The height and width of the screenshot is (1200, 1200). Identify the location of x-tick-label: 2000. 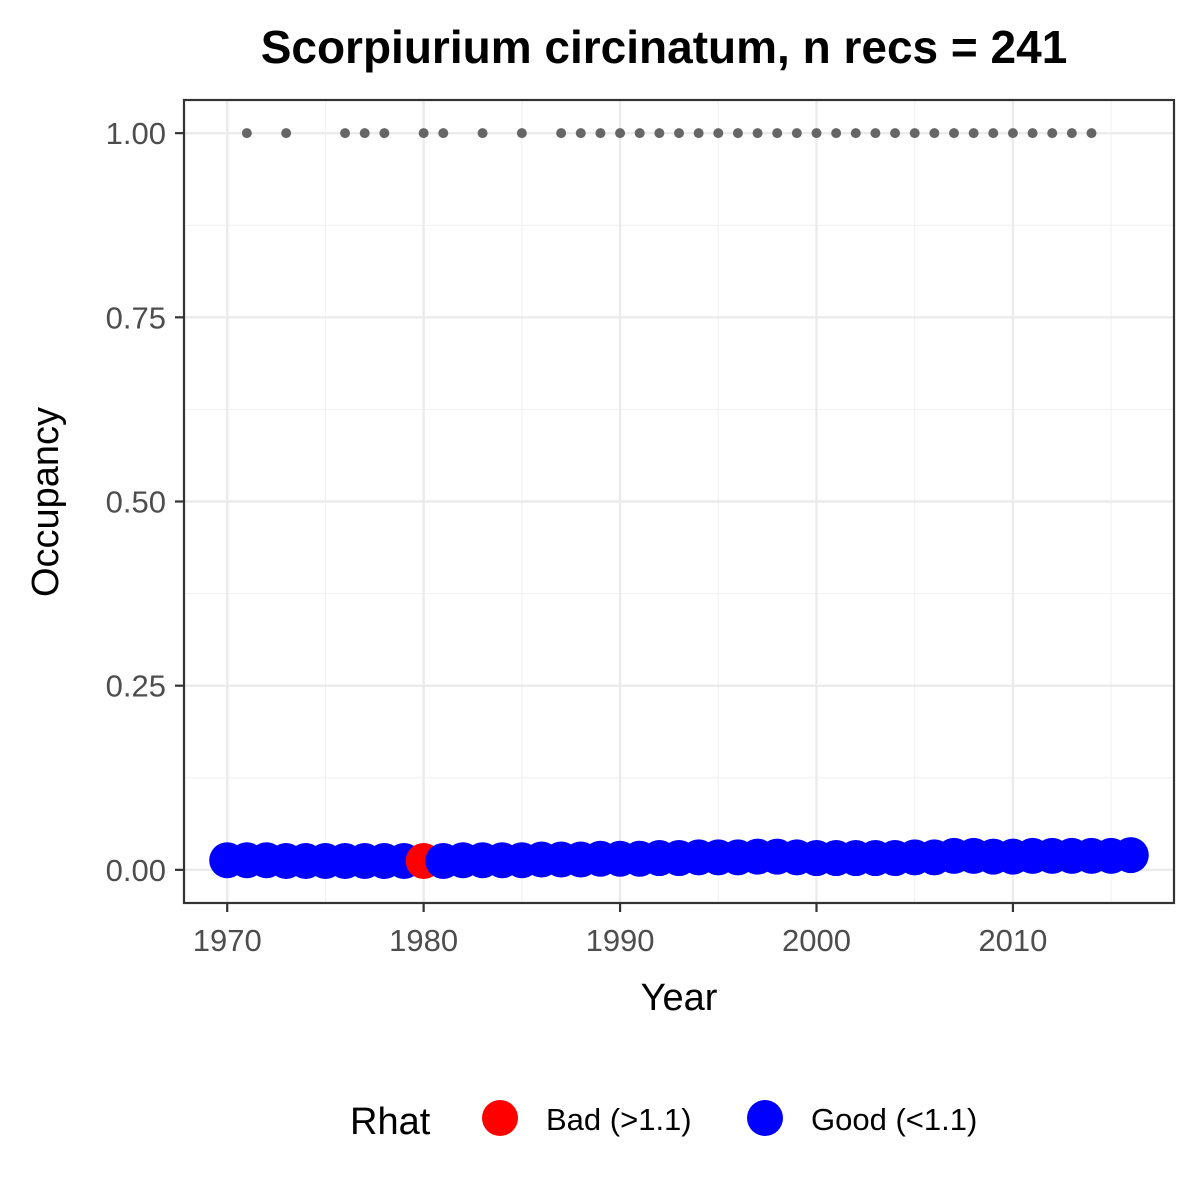
(816, 940).